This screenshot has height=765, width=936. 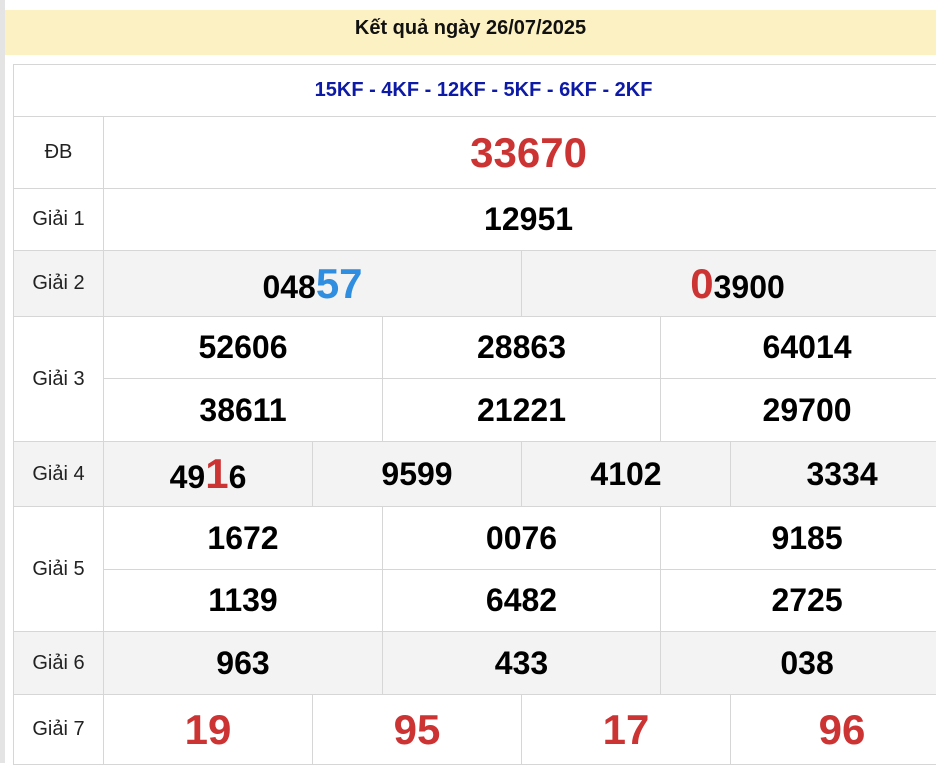 I want to click on prize-label-g6: Giải 6, so click(x=59, y=663).